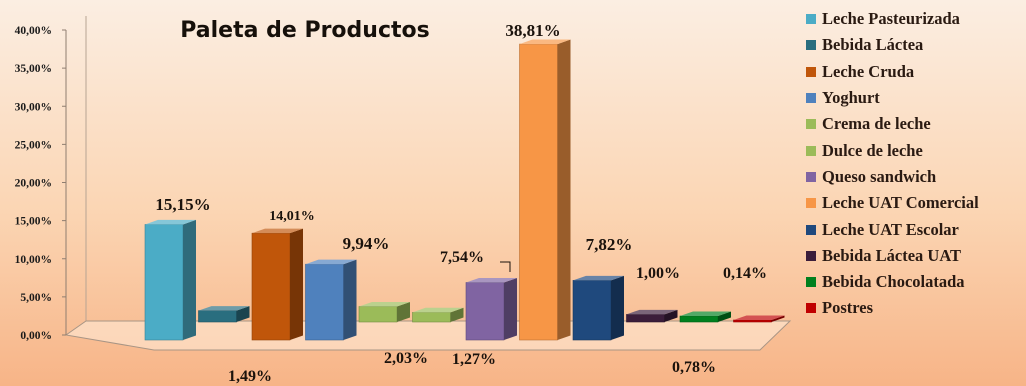 This screenshot has height=386, width=1026. What do you see at coordinates (33, 69) in the screenshot?
I see `y-tick-label: 35,00%` at bounding box center [33, 69].